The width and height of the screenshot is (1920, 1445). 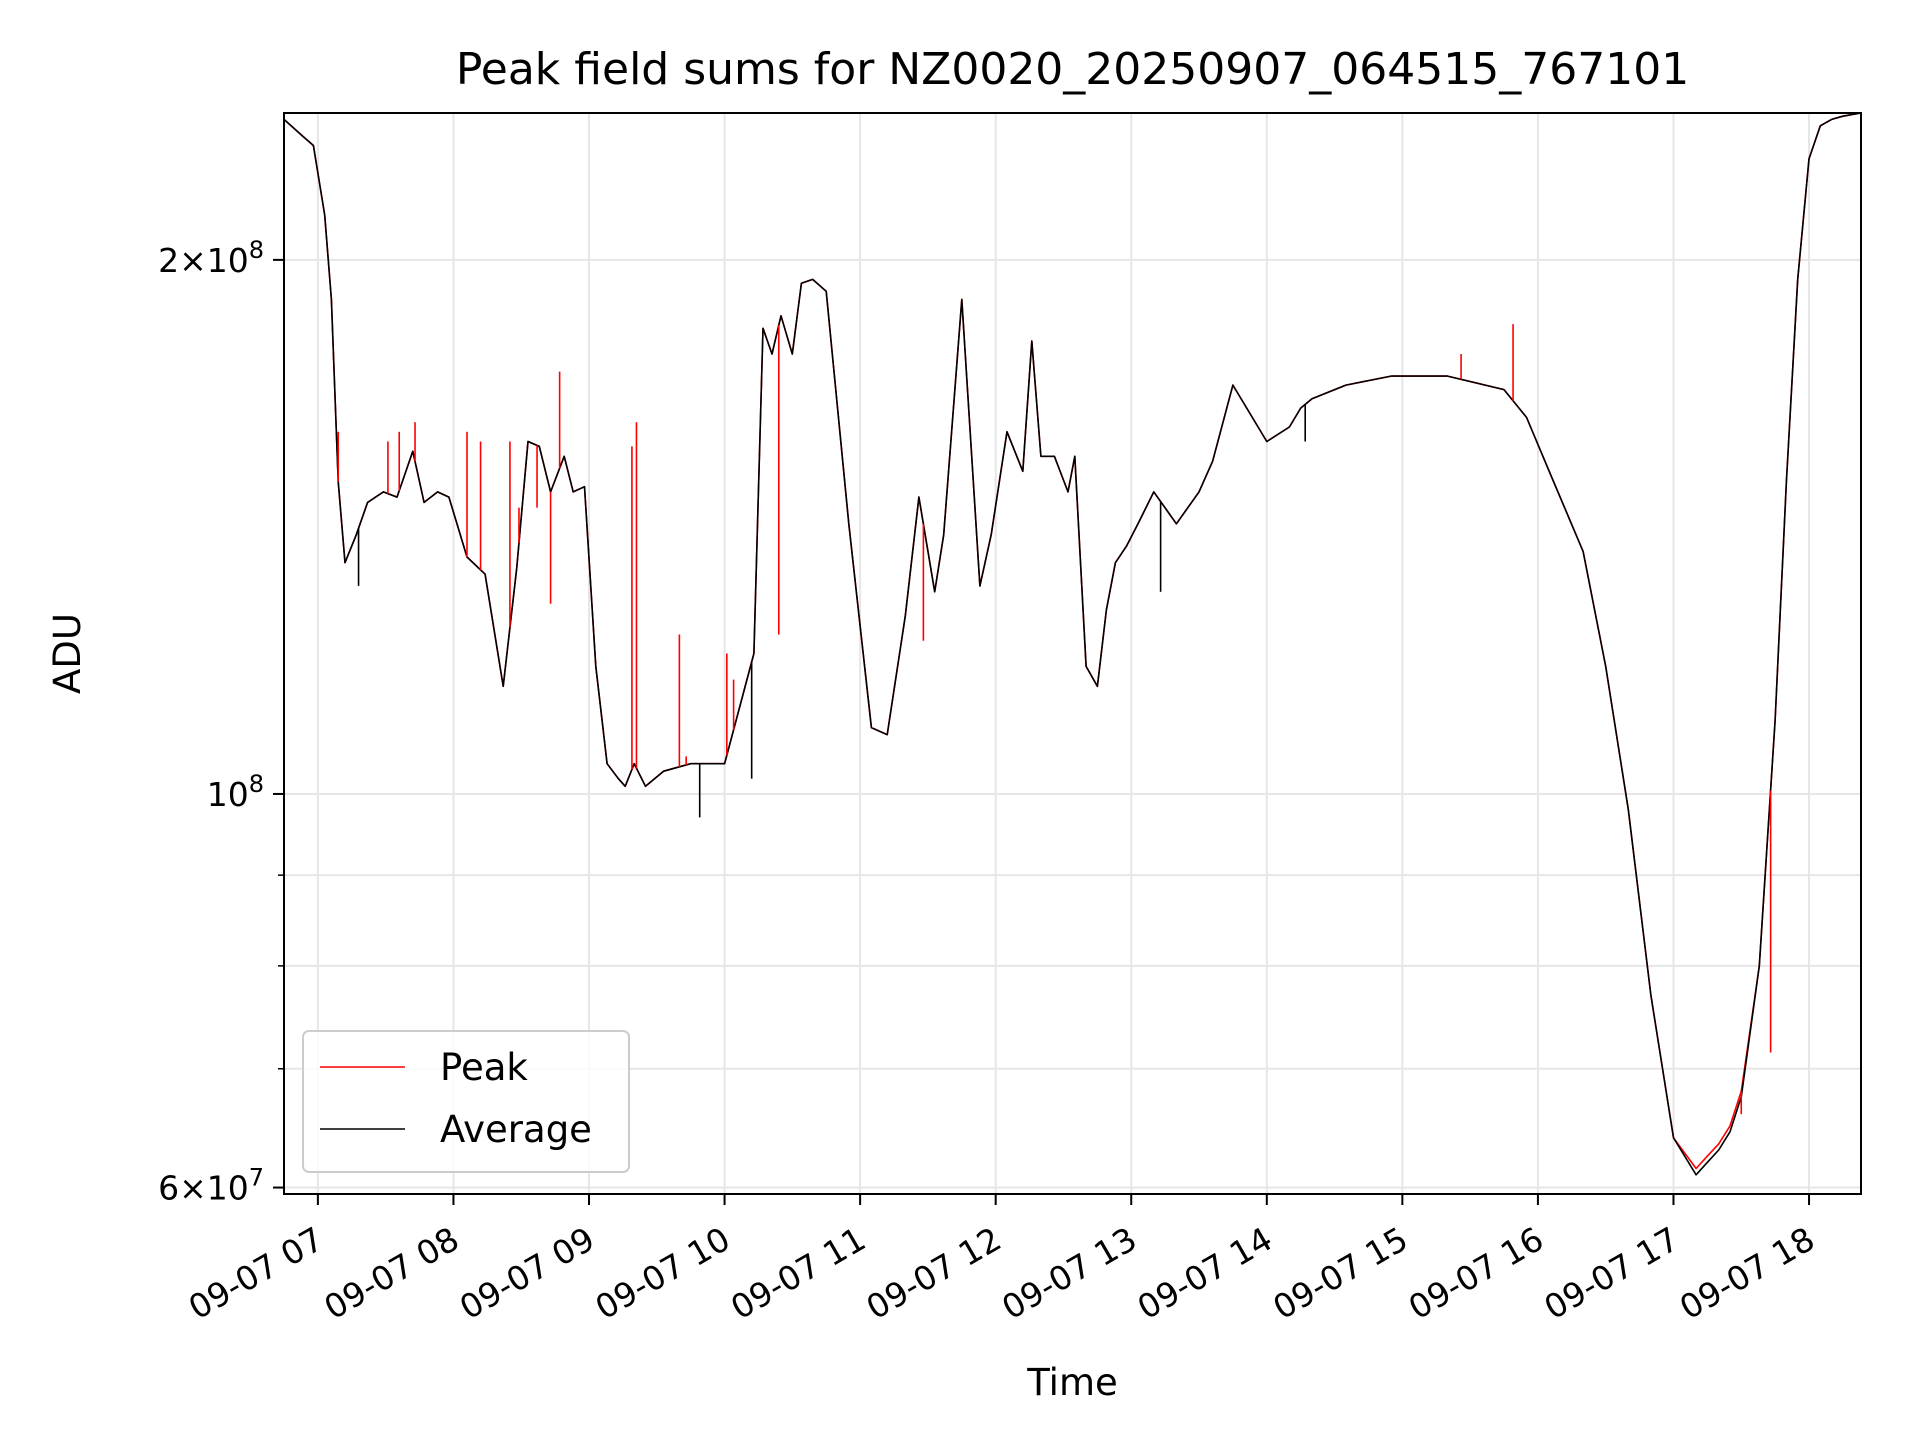 I want to click on legend-label-peak: Peak, so click(x=484, y=1067).